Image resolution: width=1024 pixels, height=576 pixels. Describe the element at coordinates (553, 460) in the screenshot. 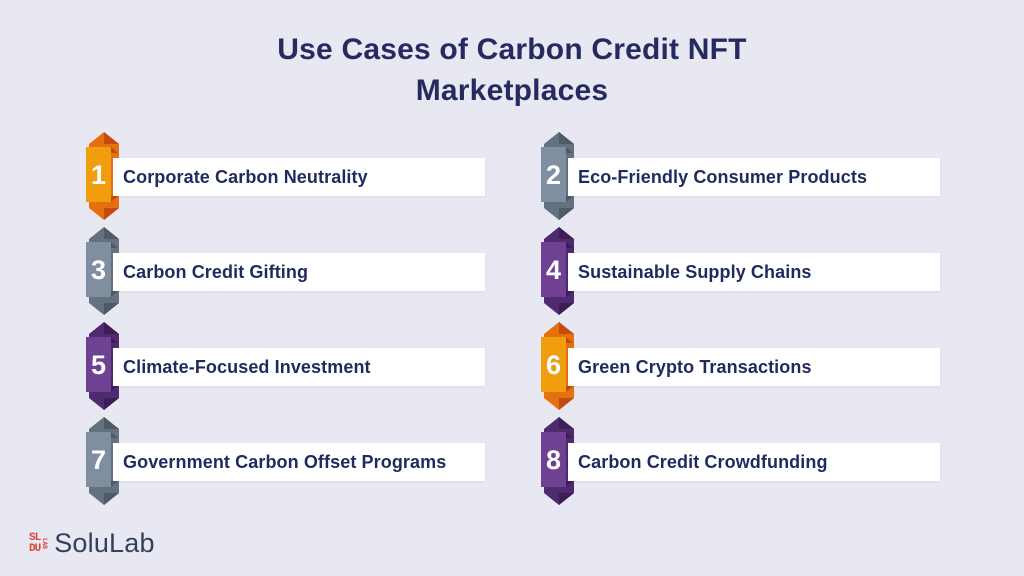

I see `use-case-number: 8` at that location.